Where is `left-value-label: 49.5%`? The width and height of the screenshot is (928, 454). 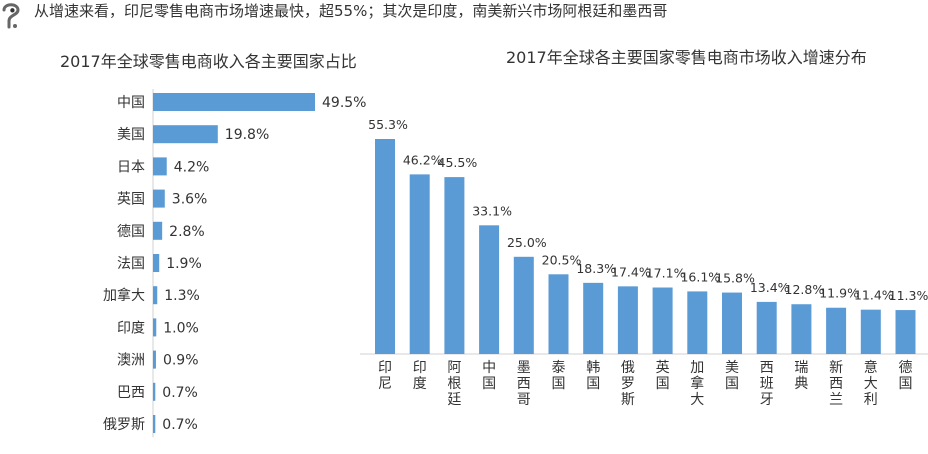 left-value-label: 49.5% is located at coordinates (344, 103).